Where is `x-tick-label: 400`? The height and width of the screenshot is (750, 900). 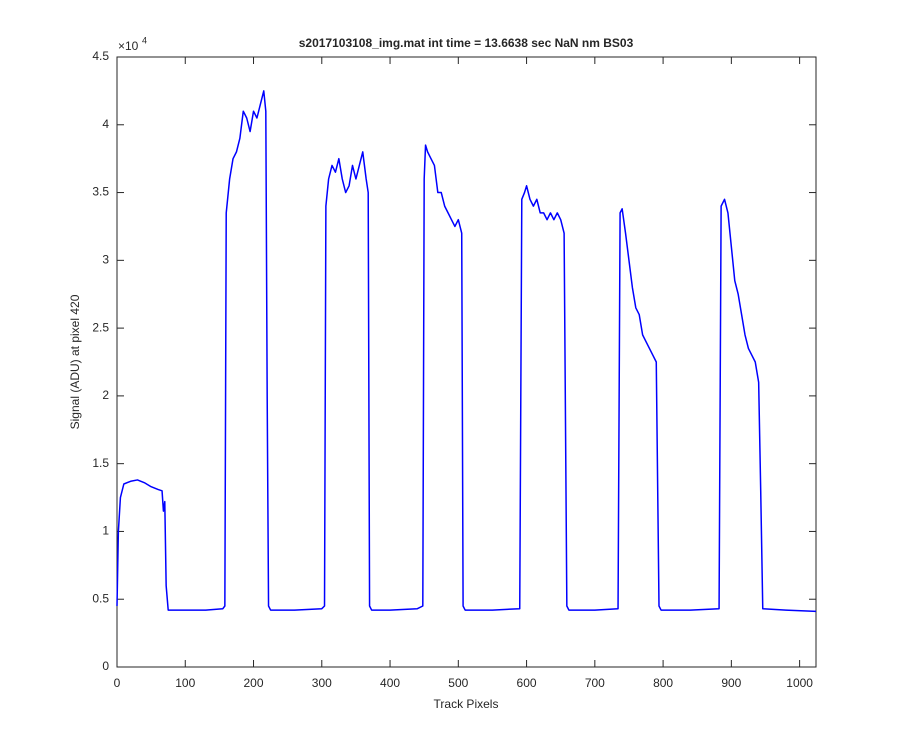 x-tick-label: 400 is located at coordinates (390, 683).